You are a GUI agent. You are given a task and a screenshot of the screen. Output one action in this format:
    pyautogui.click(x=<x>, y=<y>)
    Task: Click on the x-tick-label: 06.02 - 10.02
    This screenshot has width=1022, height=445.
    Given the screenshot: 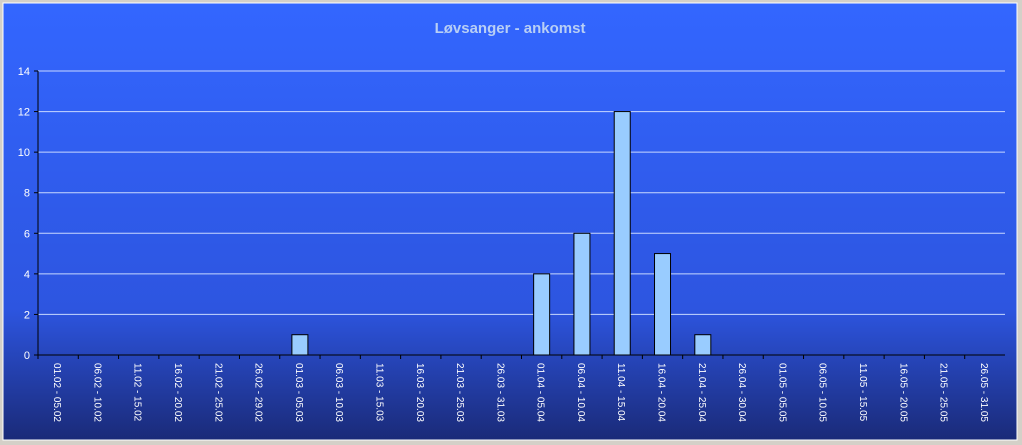 What is the action you would take?
    pyautogui.click(x=96, y=392)
    